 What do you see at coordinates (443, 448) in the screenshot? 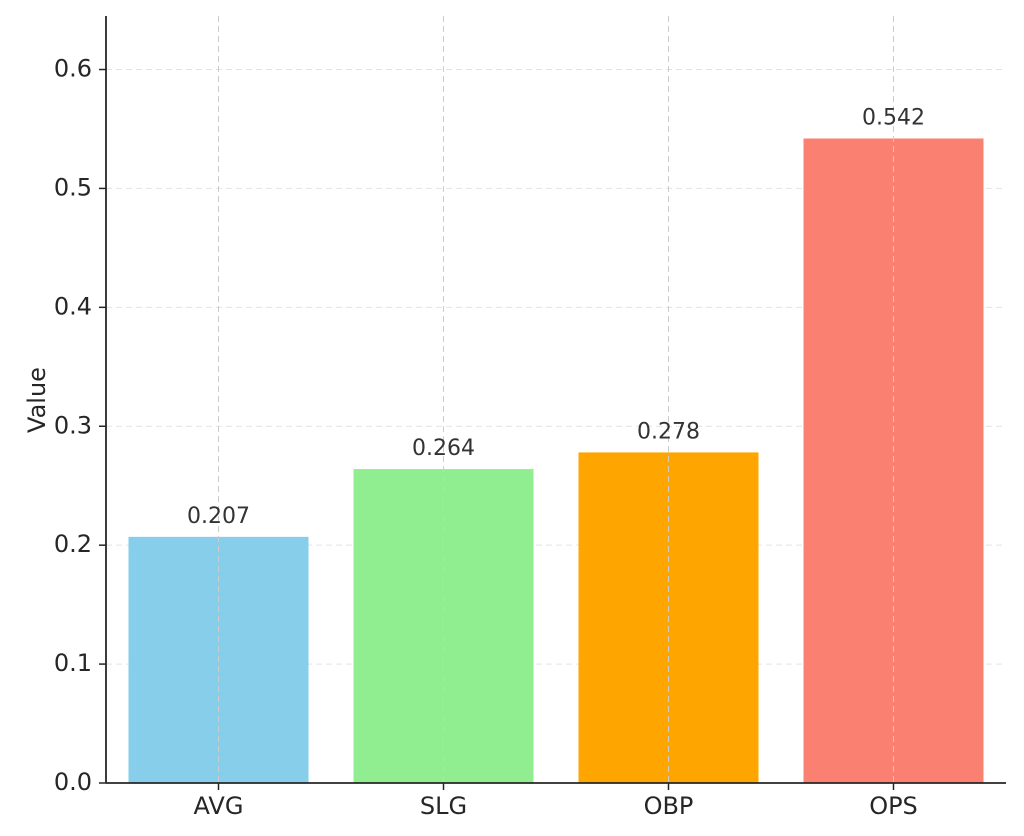
I see `bar-value-label: 0.264` at bounding box center [443, 448].